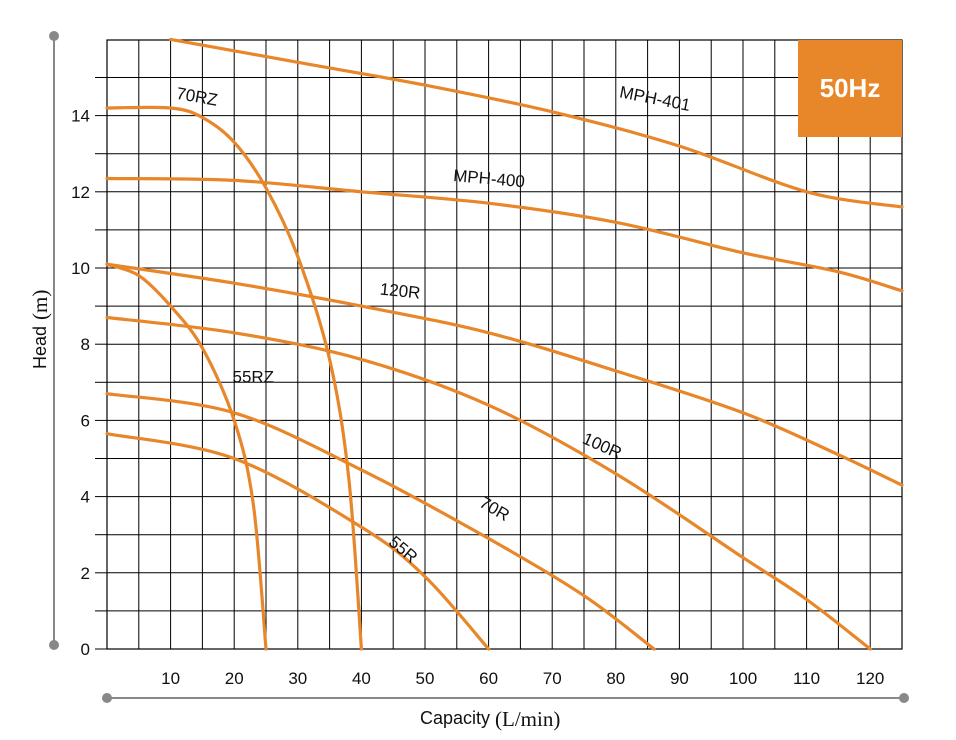  I want to click on y-axis-title: Head (m), so click(40, 329).